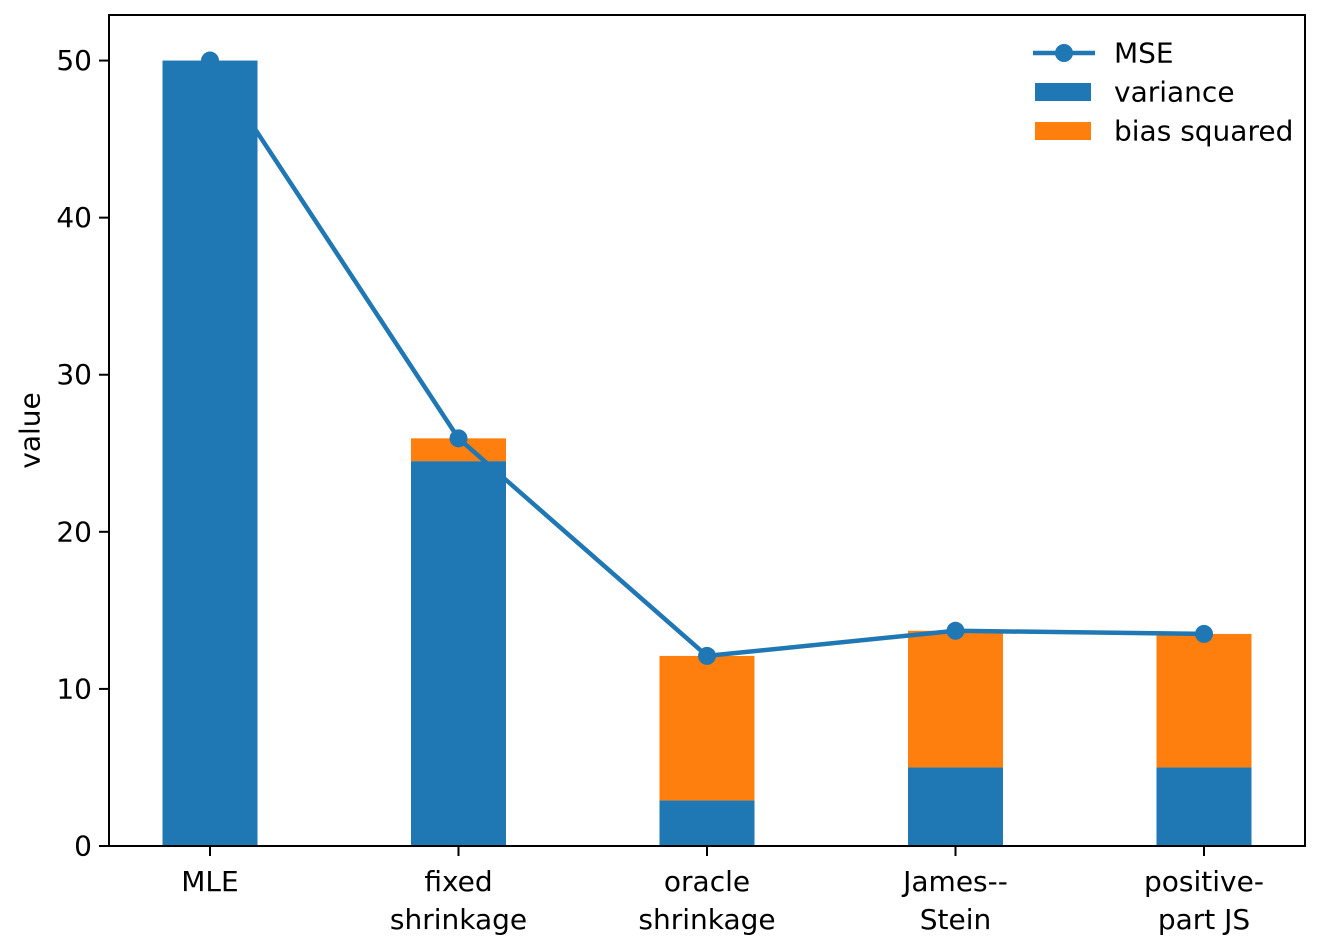  Describe the element at coordinates (1204, 900) in the screenshot. I see `x-tick-label-4: positive-part JS` at that location.